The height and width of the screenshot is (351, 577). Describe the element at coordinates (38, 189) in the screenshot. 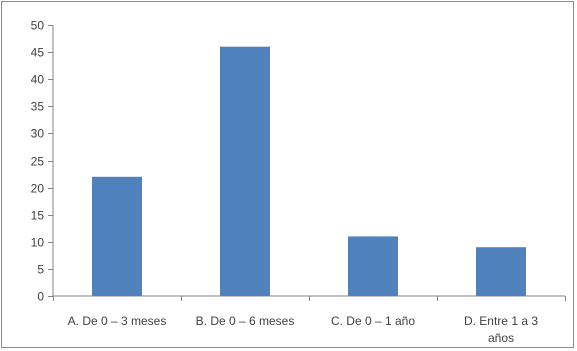

I see `y-tick-label: 20` at that location.